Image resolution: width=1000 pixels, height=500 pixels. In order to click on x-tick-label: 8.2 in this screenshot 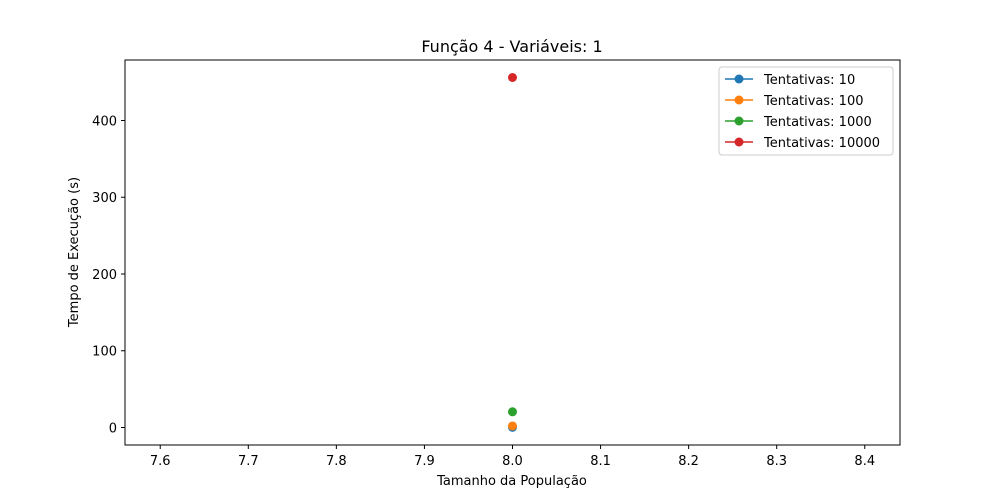, I will do `click(688, 461)`.